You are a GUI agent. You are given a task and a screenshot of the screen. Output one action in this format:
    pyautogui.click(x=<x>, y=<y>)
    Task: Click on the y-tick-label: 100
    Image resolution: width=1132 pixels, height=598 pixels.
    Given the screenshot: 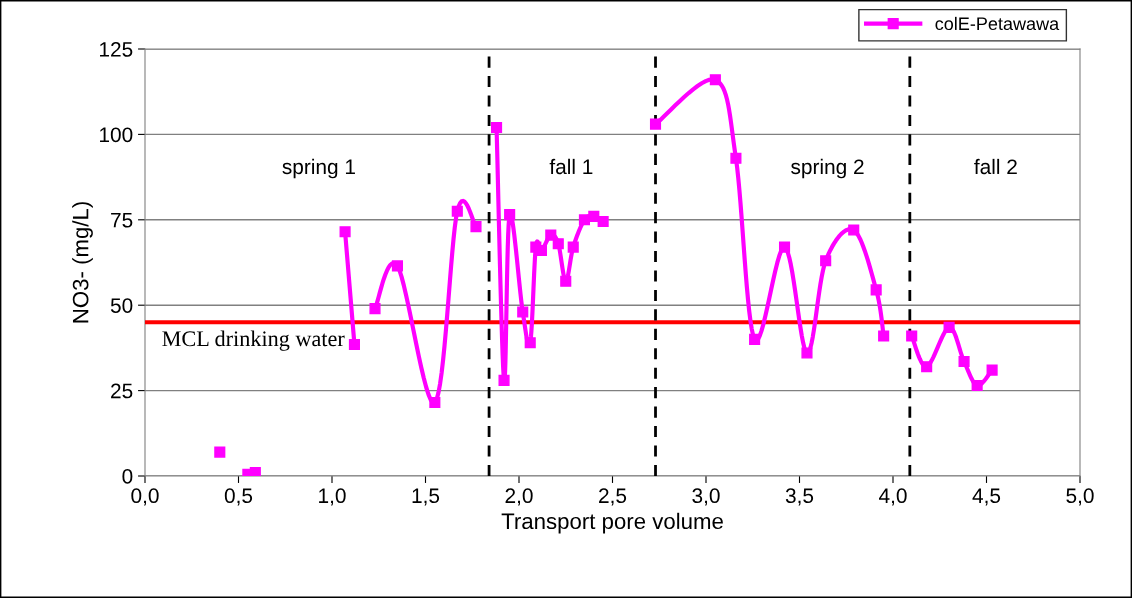 What is the action you would take?
    pyautogui.click(x=116, y=135)
    